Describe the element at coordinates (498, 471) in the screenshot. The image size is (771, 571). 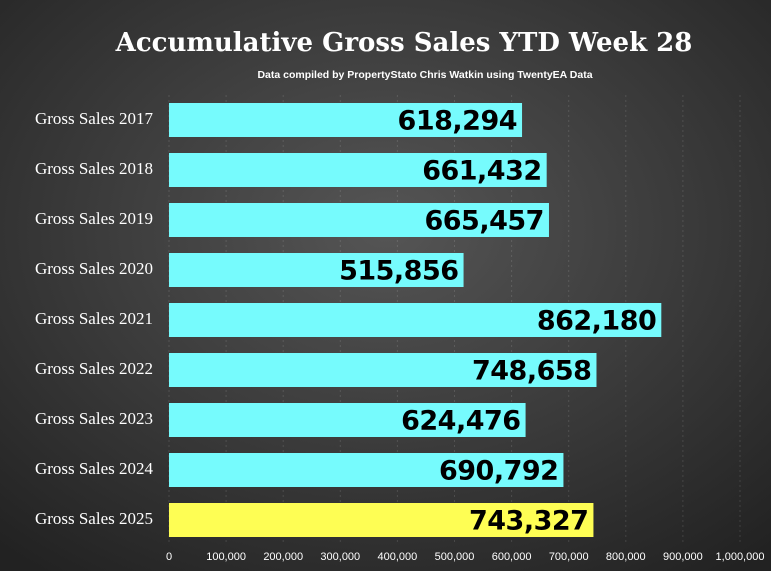
I see `value-label: 690,792` at that location.